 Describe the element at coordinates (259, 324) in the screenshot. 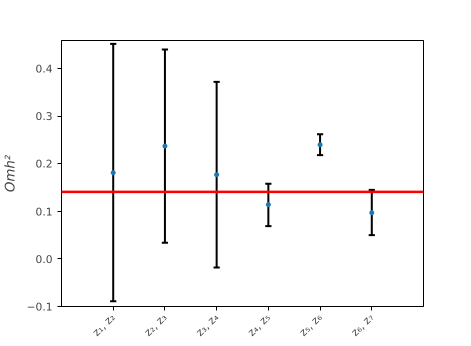

I see `x-tick-label: z₄, z₅` at that location.